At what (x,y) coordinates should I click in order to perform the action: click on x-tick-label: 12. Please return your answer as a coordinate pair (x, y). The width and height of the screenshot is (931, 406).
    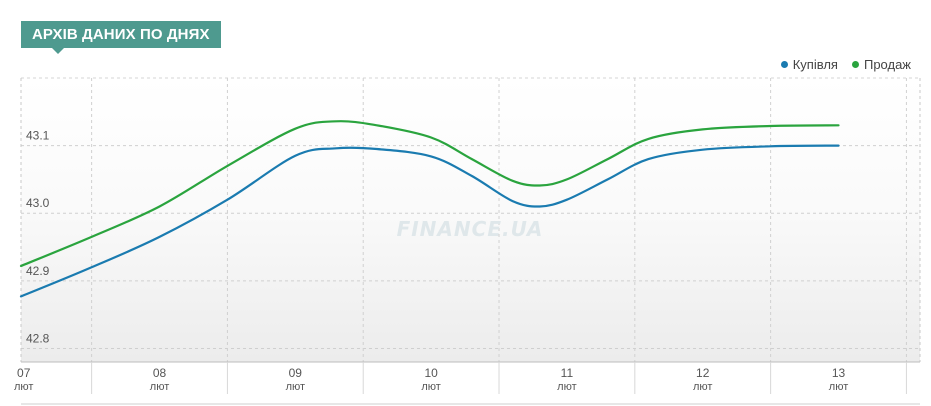
    Looking at the image, I should click on (703, 373).